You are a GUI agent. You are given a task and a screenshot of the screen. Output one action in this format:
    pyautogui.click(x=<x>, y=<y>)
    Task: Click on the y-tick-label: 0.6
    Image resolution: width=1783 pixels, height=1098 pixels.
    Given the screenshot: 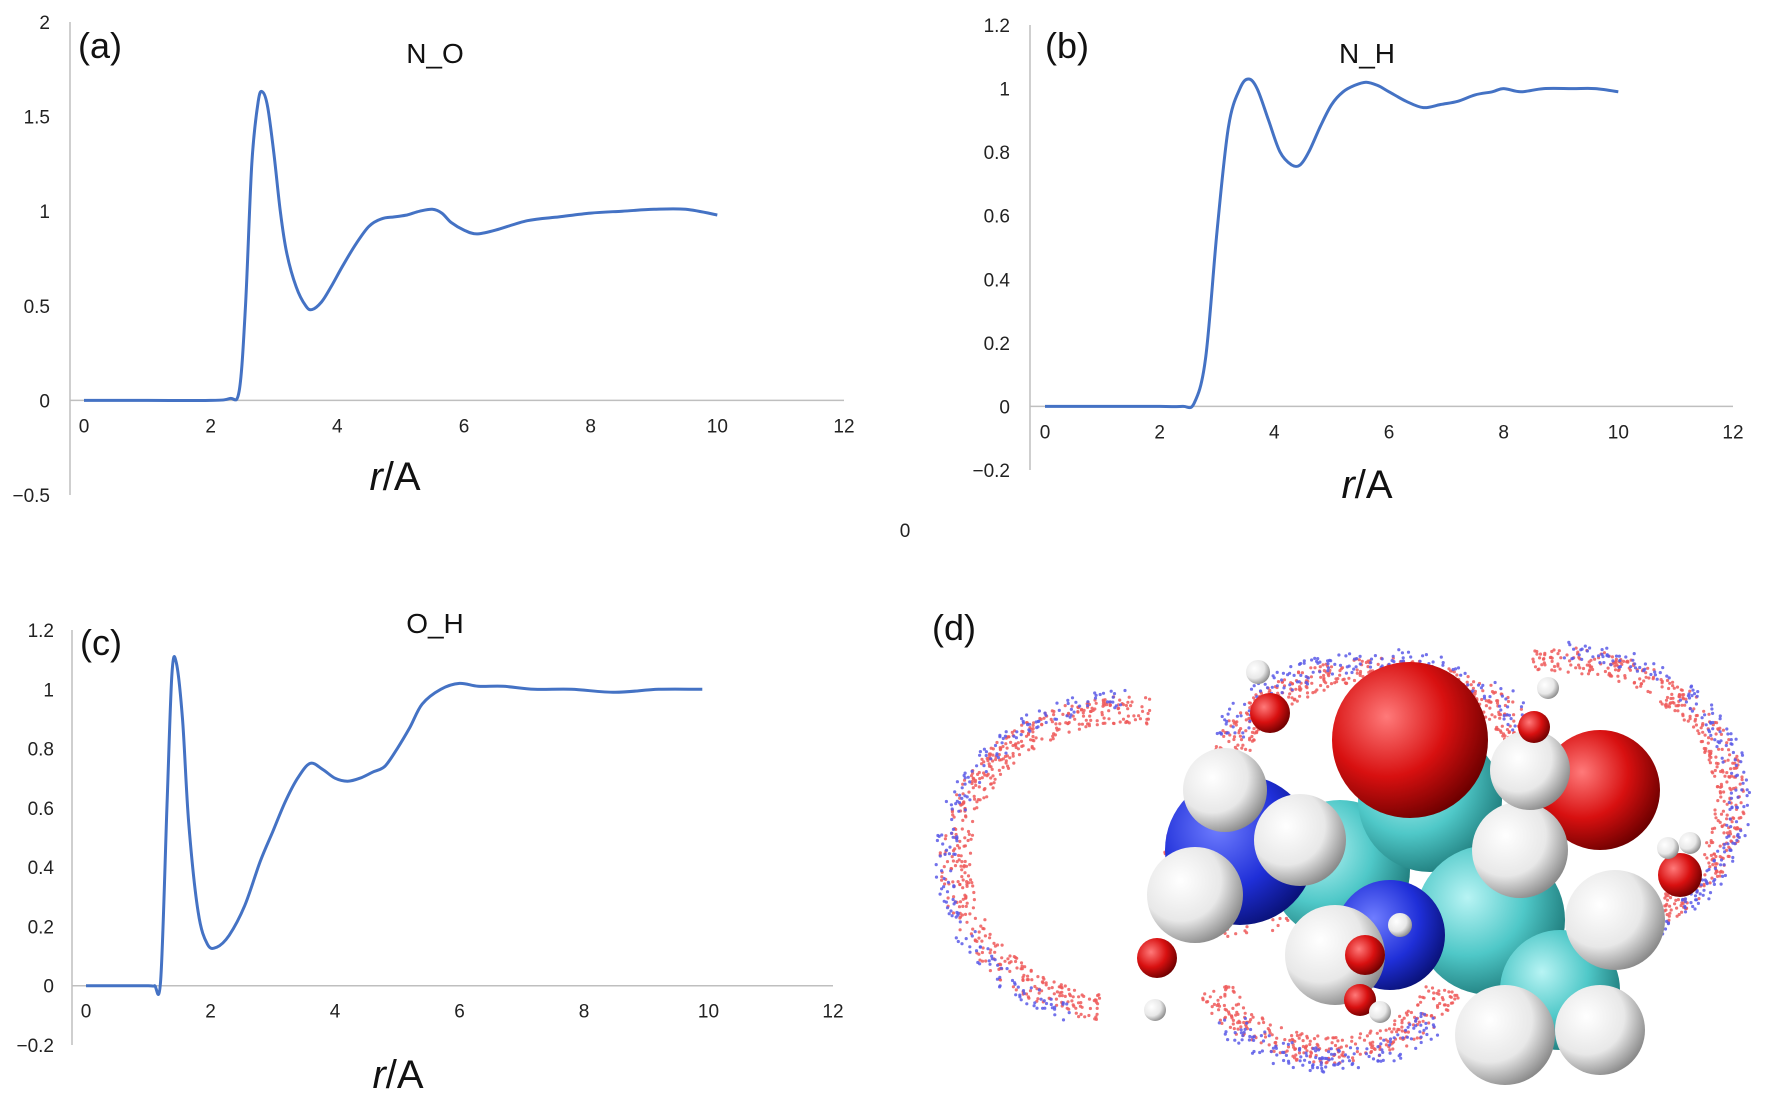 What is the action you would take?
    pyautogui.click(x=997, y=217)
    